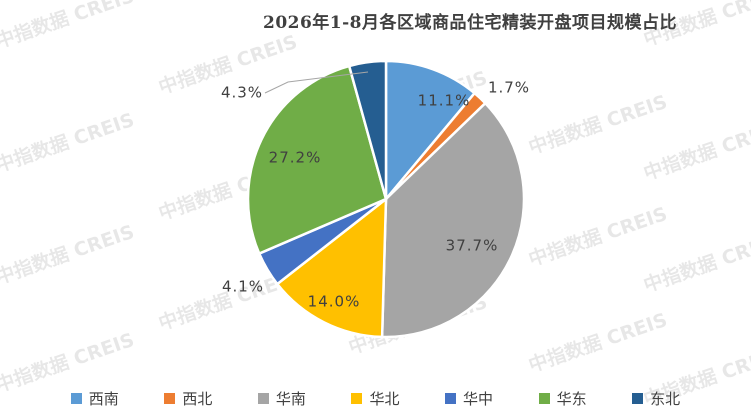 The image size is (751, 420). Describe the element at coordinates (334, 302) in the screenshot. I see `data-label: 14.0%` at that location.